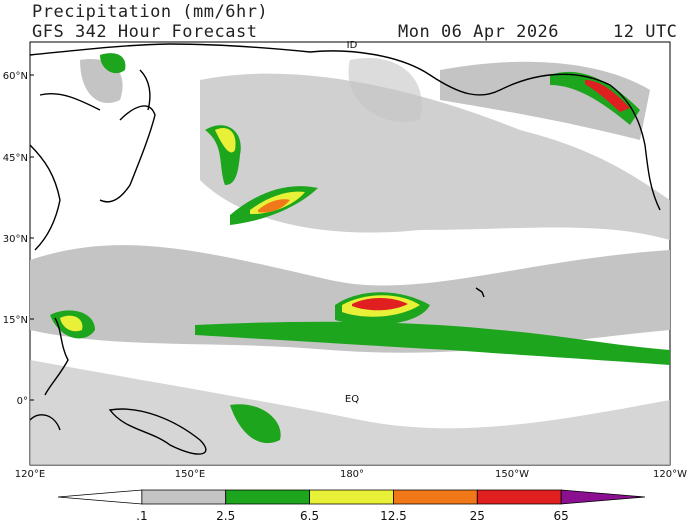  I want to click on colorbar-label: 2.5, so click(225, 516).